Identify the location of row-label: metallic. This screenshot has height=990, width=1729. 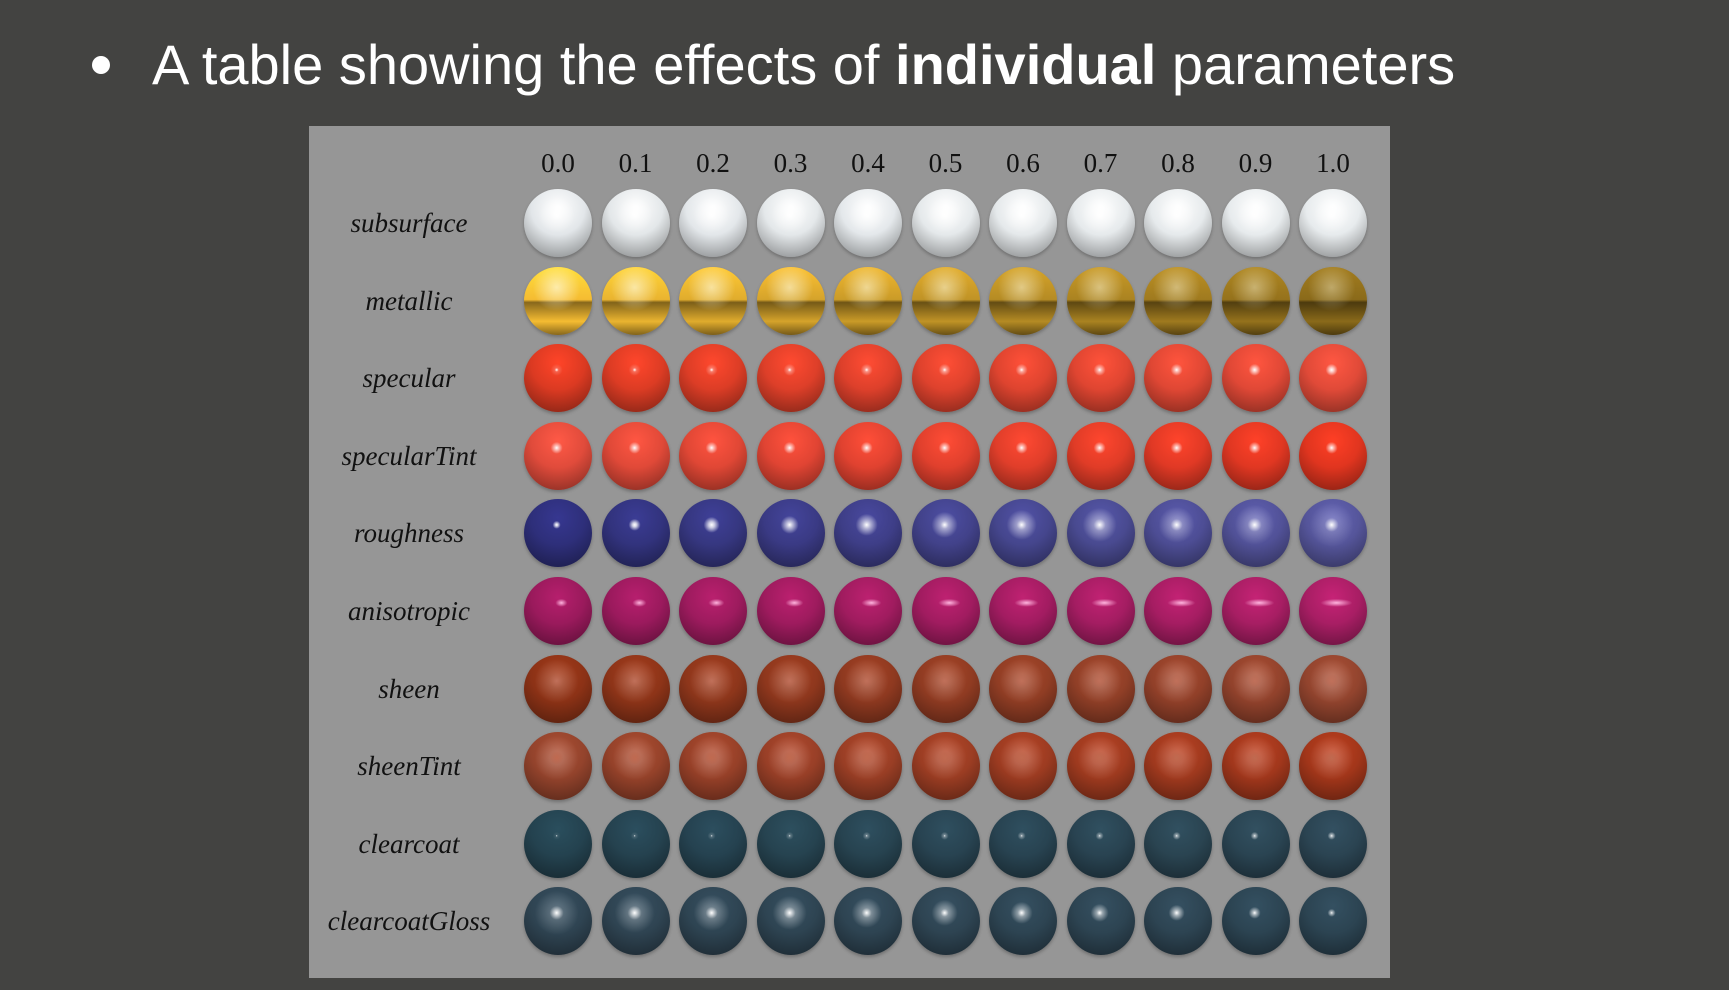
(409, 300).